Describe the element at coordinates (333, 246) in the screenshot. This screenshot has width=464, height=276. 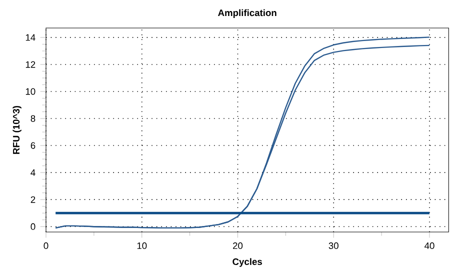
I see `x-tick-label: 30` at that location.